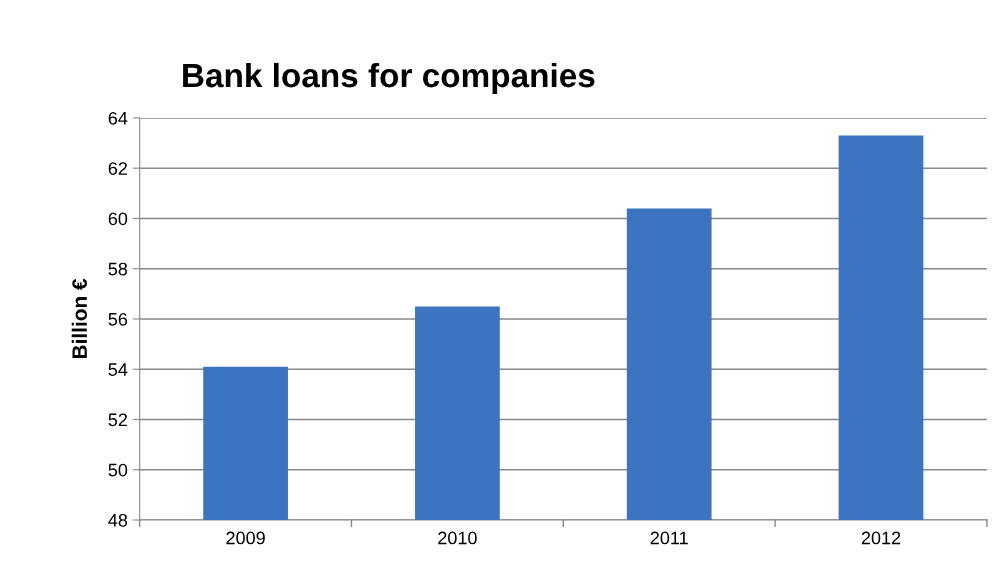 Image resolution: width=1005 pixels, height=581 pixels. What do you see at coordinates (669, 538) in the screenshot?
I see `x-tick-label: 2011` at bounding box center [669, 538].